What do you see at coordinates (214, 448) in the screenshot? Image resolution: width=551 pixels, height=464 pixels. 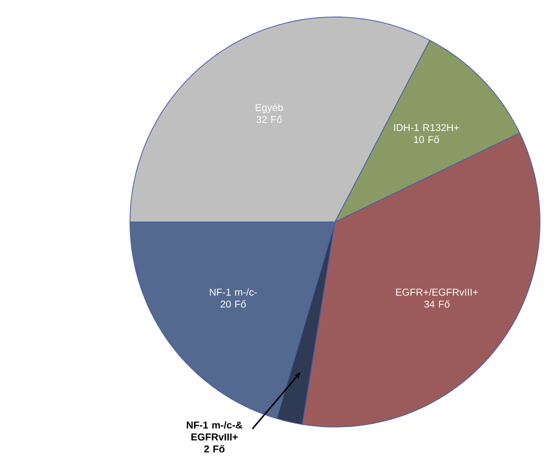 I see `data-label: 2 Fő` at bounding box center [214, 448].